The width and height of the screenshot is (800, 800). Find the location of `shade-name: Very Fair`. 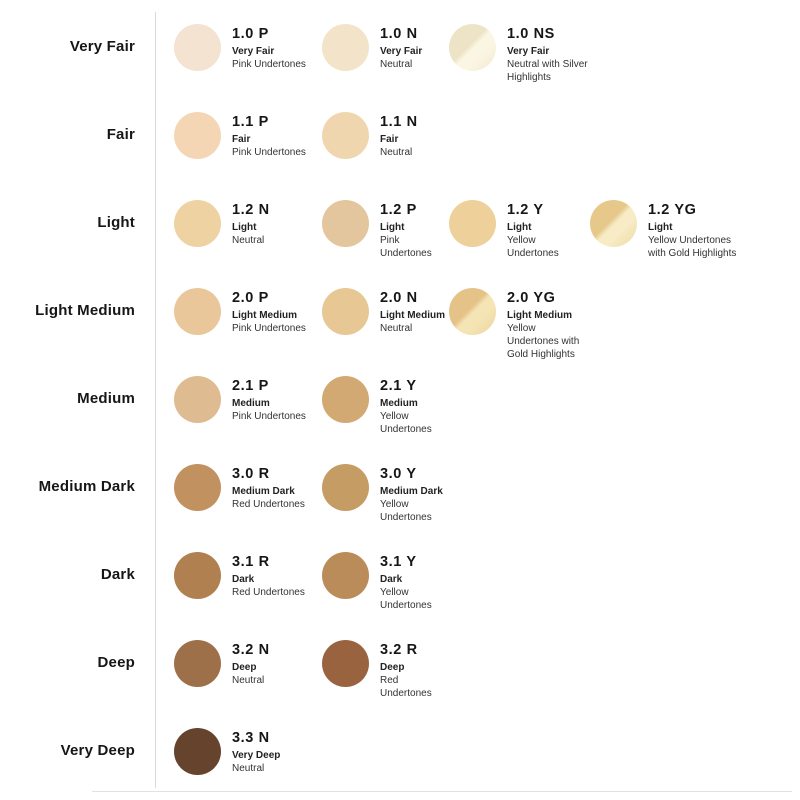

shade-name: Very Fair is located at coordinates (528, 51).